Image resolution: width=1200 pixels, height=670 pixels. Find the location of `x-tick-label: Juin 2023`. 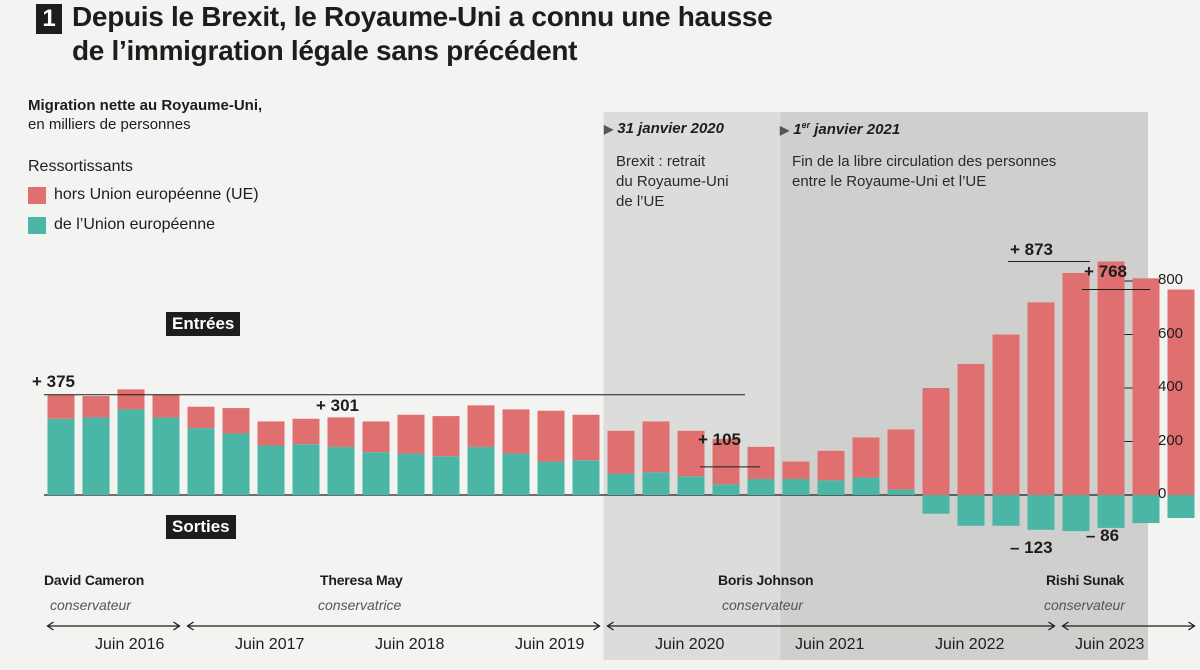

x-tick-label: Juin 2023 is located at coordinates (1110, 644).